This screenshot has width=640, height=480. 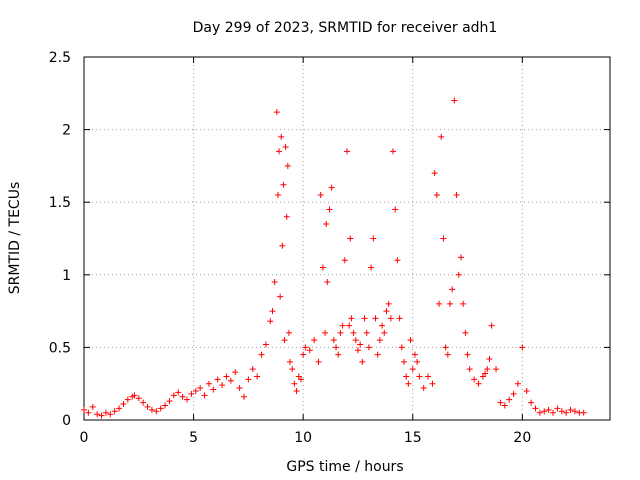 I want to click on x-tick-label: 15, so click(x=413, y=438).